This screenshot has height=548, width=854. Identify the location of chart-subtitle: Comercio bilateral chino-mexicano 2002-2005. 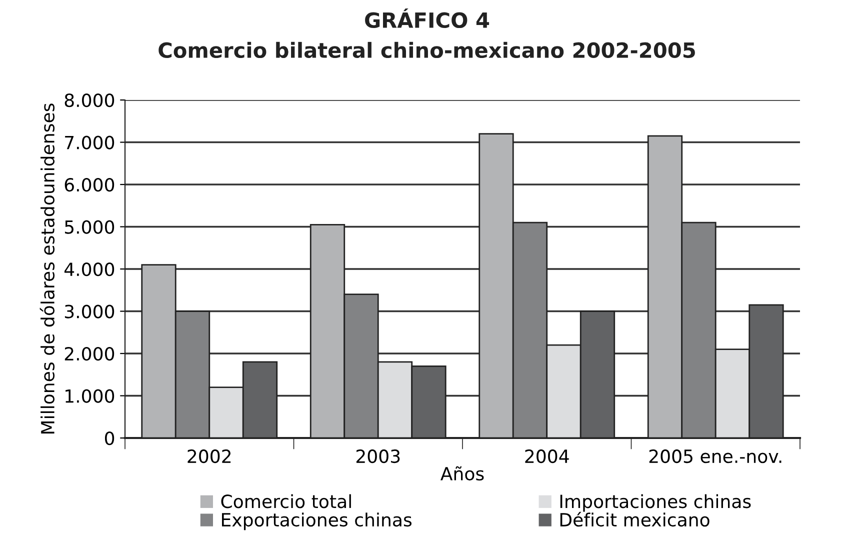
(426, 50).